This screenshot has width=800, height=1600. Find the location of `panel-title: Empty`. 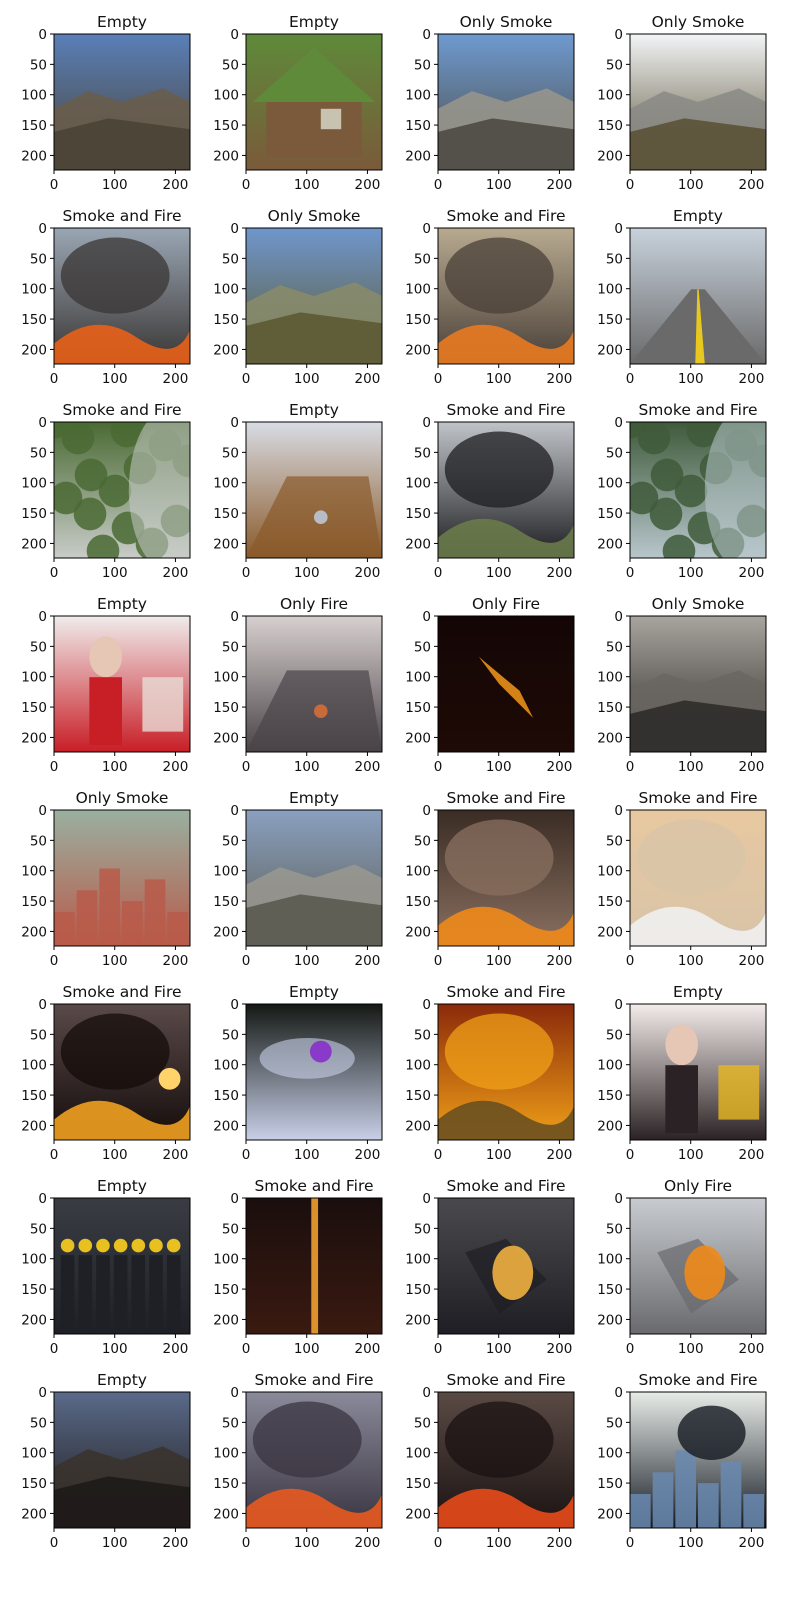

panel-title: Empty is located at coordinates (122, 1380).